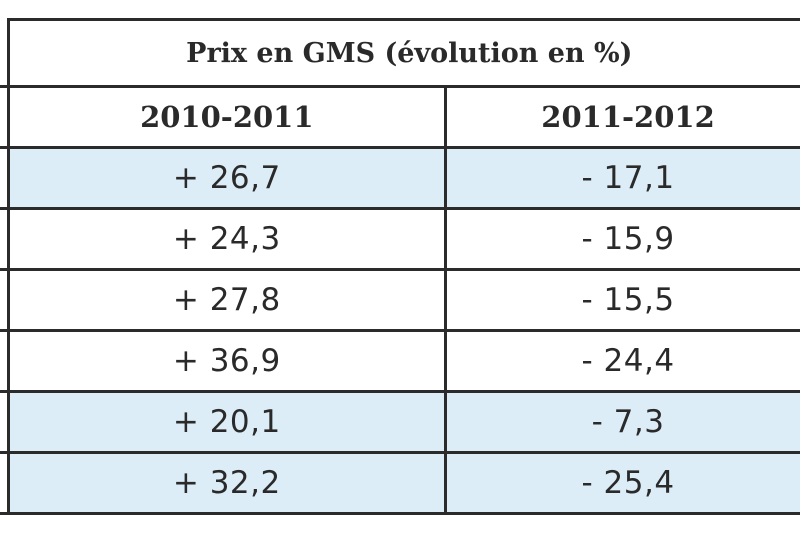 The image size is (800, 550). I want to click on column-header-2011-2012: 2011-2012, so click(622, 117).